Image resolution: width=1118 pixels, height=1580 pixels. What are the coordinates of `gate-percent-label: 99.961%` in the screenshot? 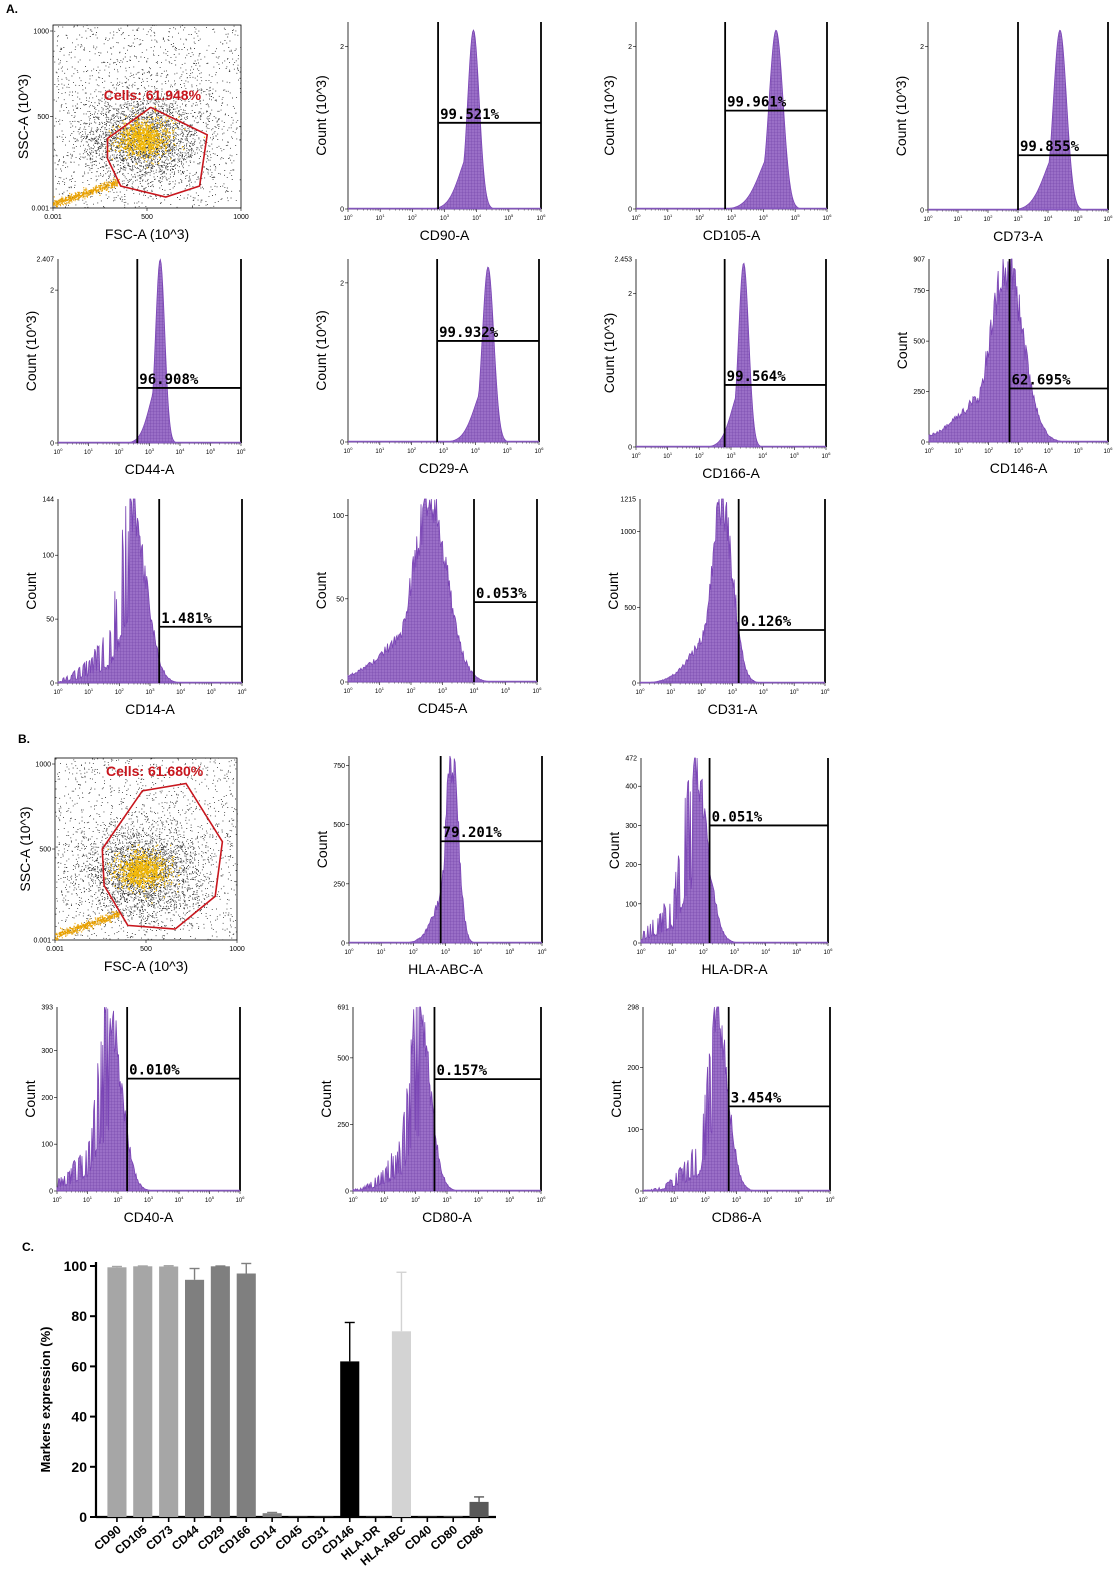 It's located at (757, 103).